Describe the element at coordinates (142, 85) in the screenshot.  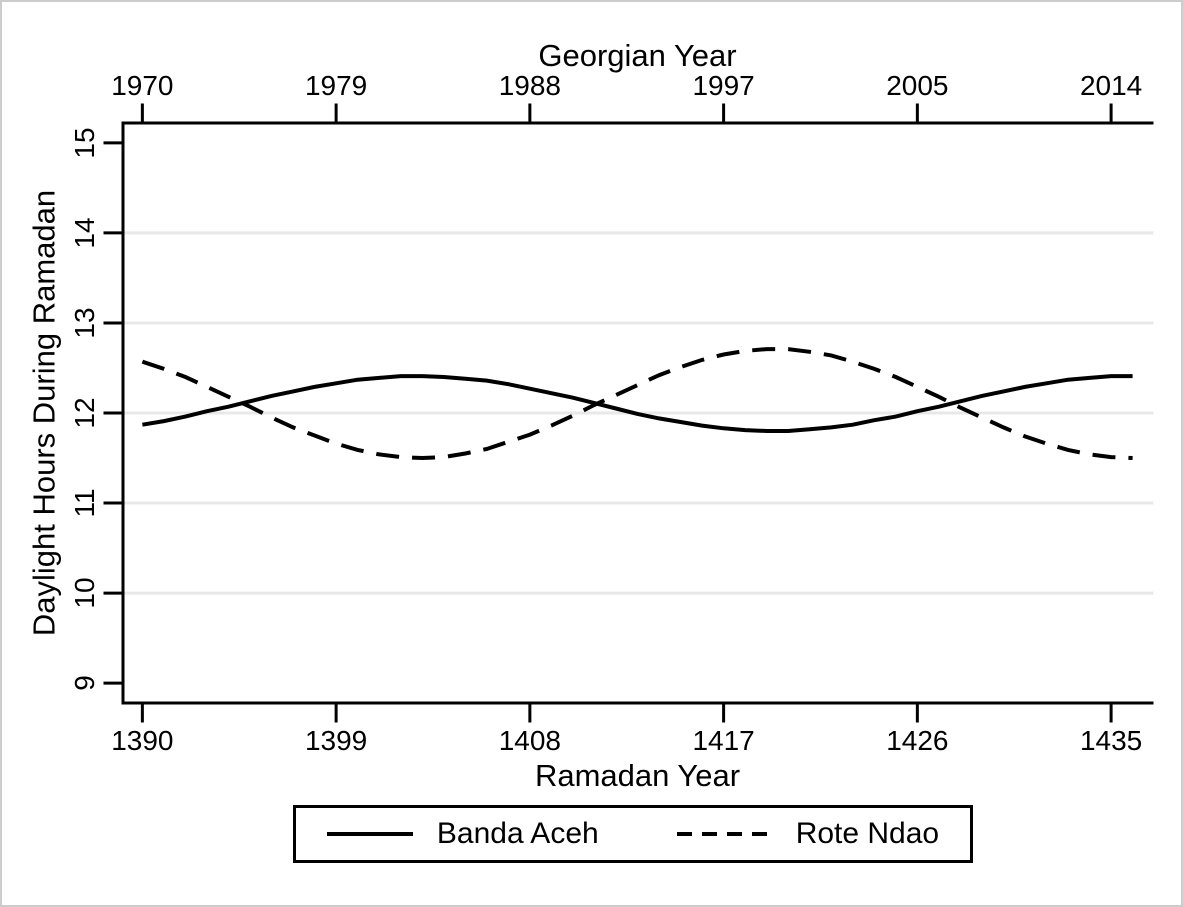
I see `x-top-tick-label: 1970` at that location.